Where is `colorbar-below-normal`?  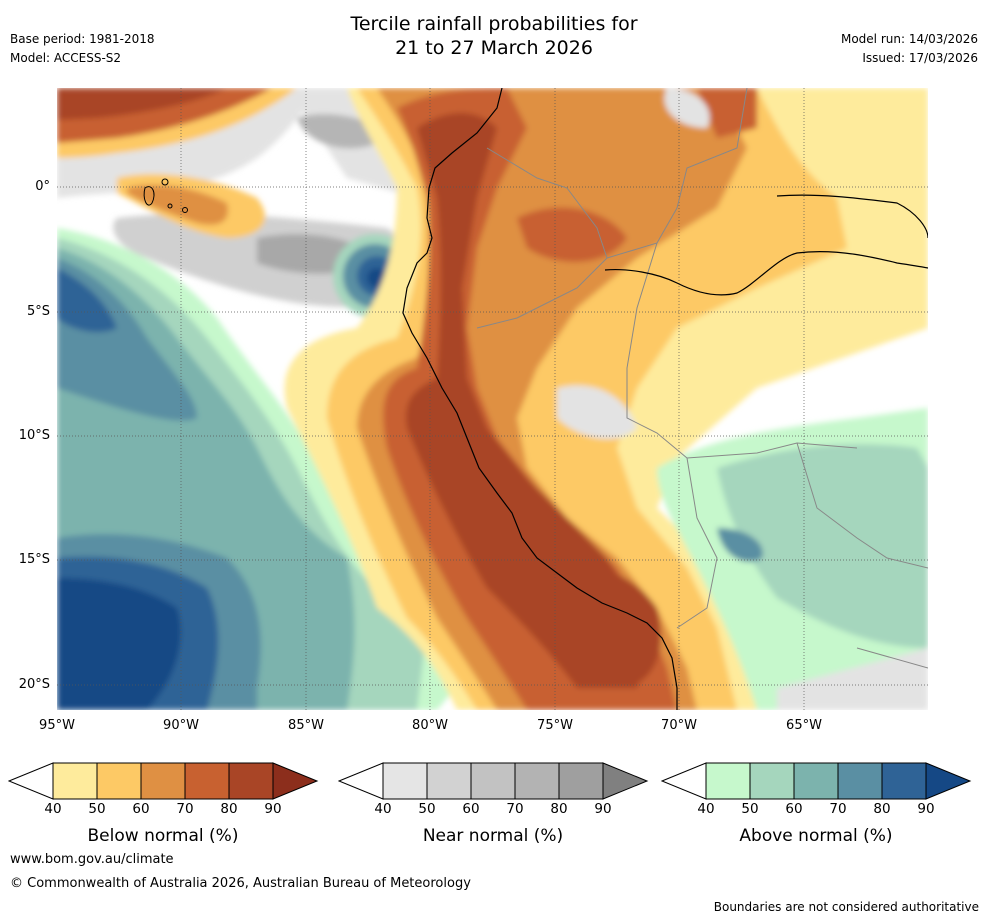 colorbar-below-normal is located at coordinates (163, 781).